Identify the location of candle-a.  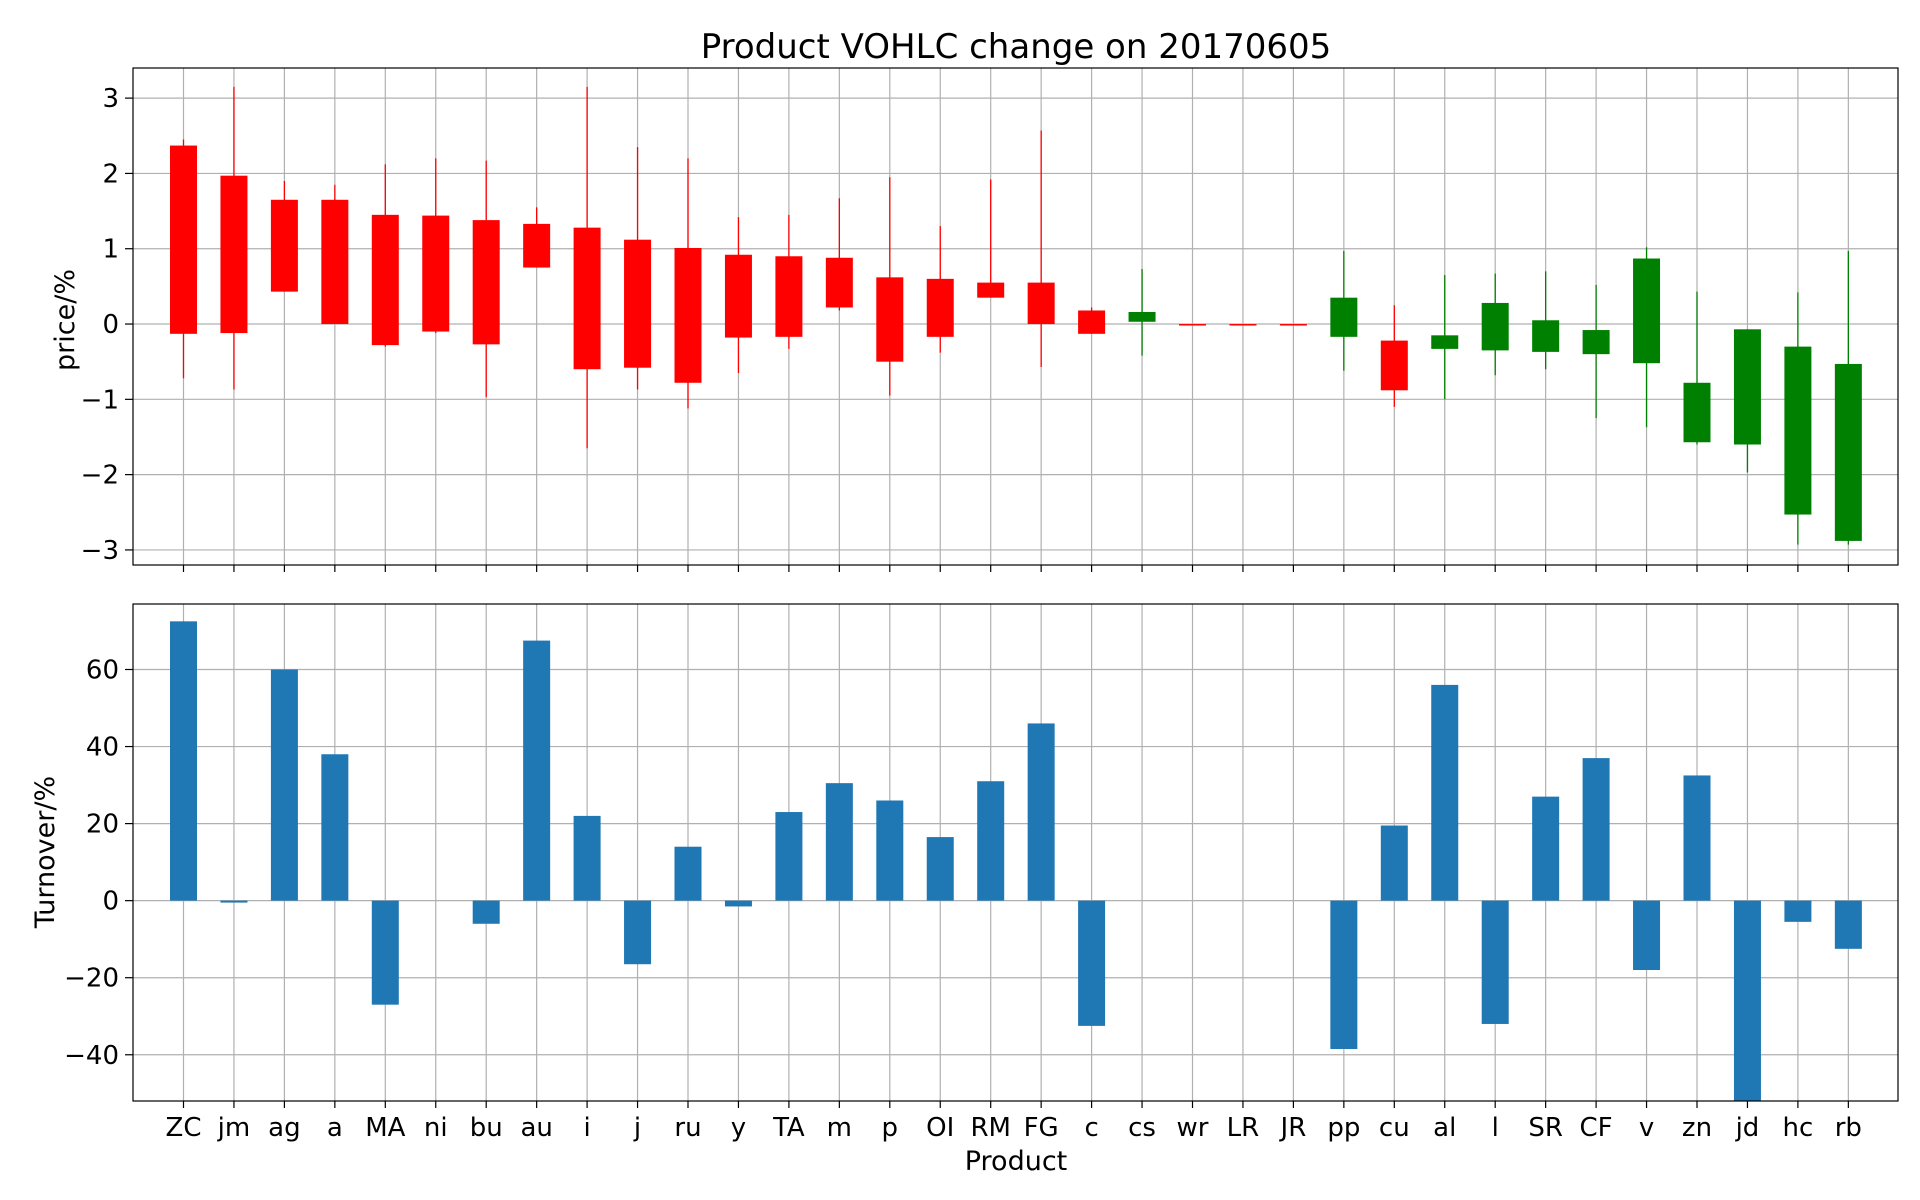
(335, 254).